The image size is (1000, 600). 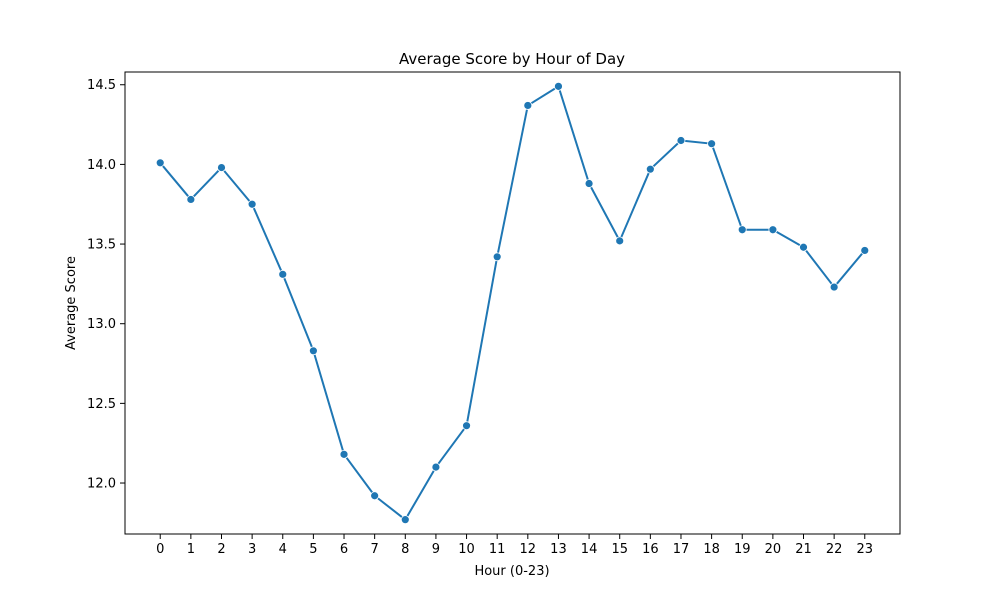 What do you see at coordinates (512, 59) in the screenshot?
I see `chart-title: Average Score by Hour of Day` at bounding box center [512, 59].